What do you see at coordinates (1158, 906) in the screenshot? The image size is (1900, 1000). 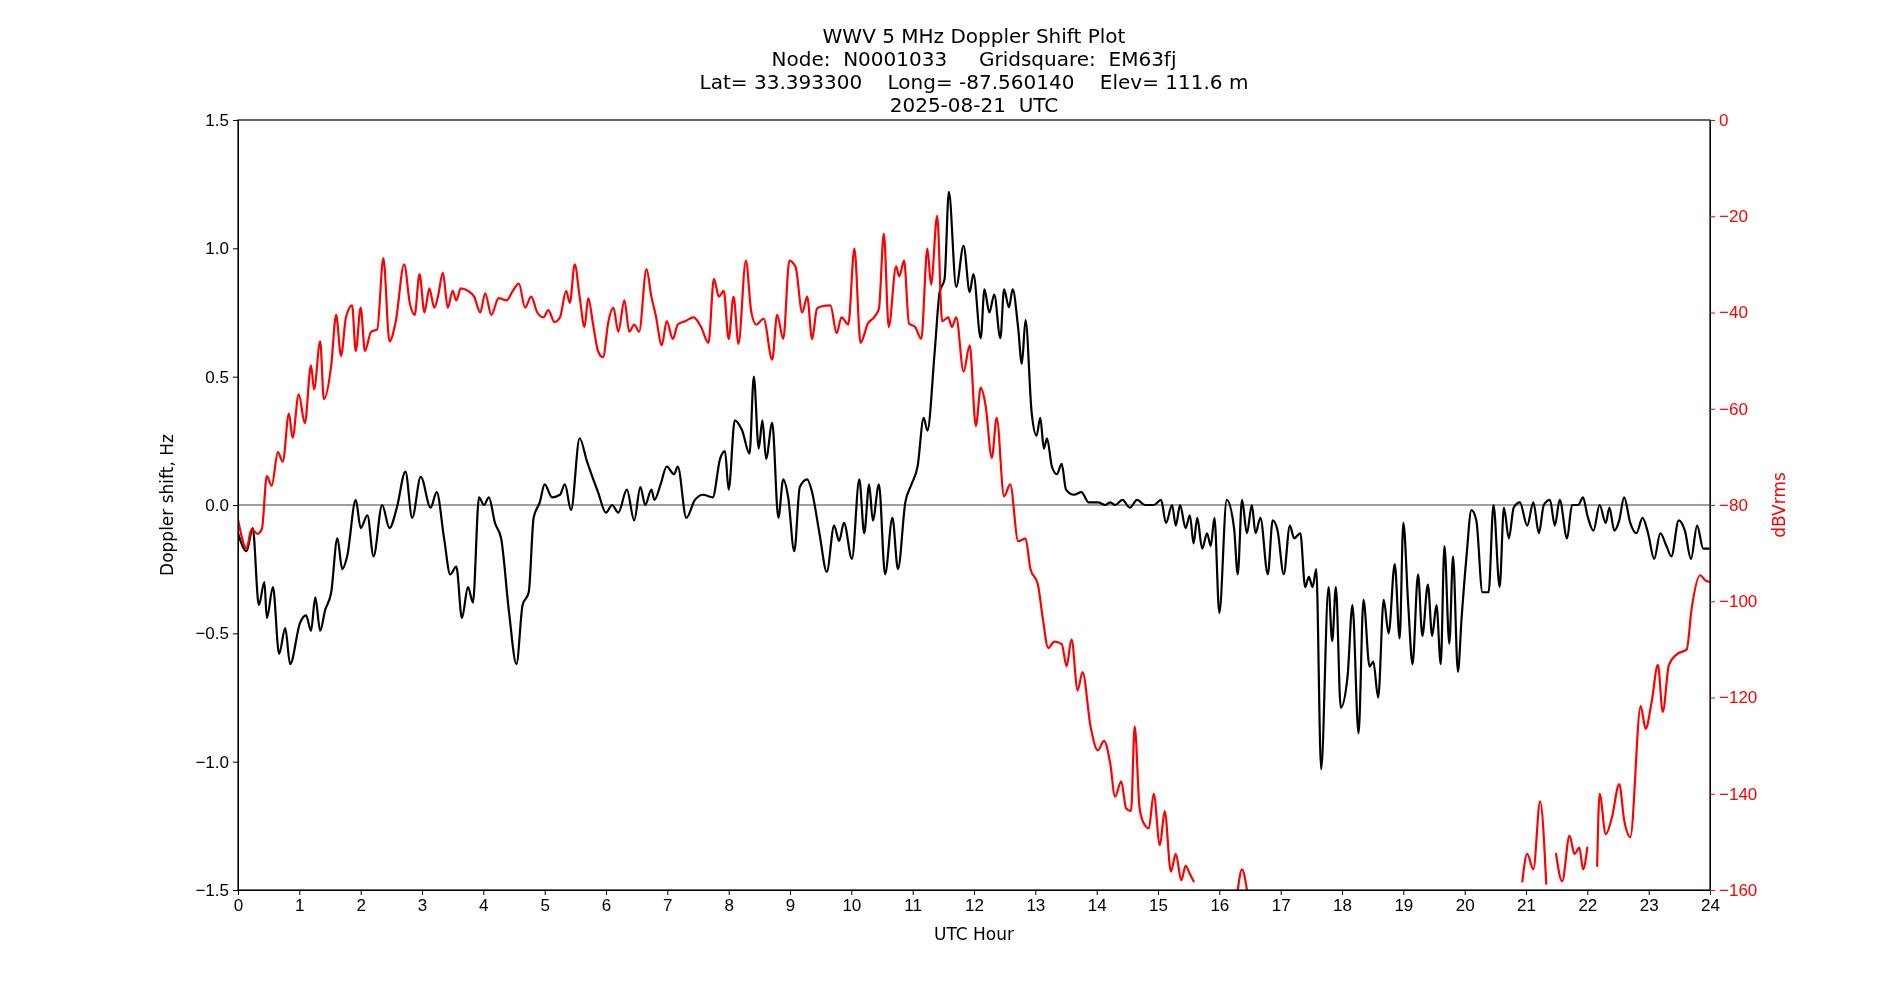 I see `x-tick-label: 15` at bounding box center [1158, 906].